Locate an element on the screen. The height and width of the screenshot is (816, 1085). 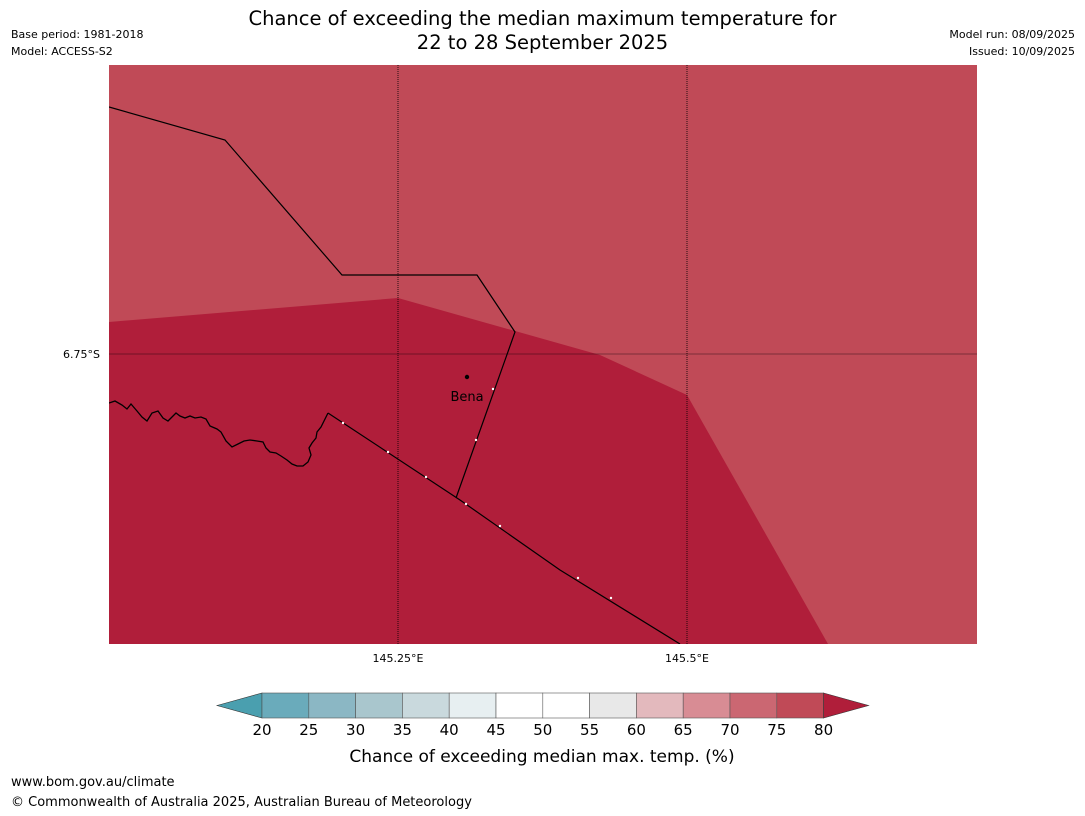
colorbar-tick-75: 75 is located at coordinates (776, 730).